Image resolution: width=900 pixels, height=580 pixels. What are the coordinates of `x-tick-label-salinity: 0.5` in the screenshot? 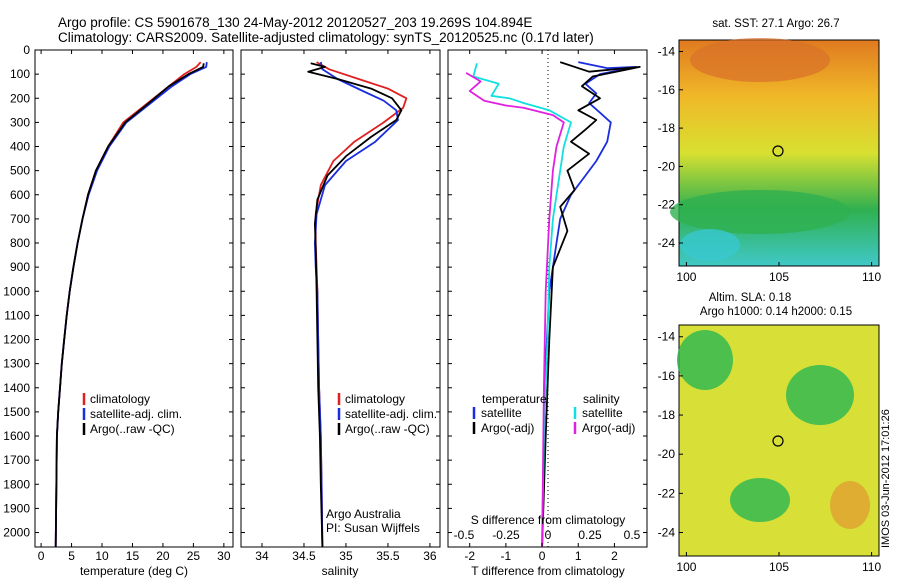 It's located at (632, 535).